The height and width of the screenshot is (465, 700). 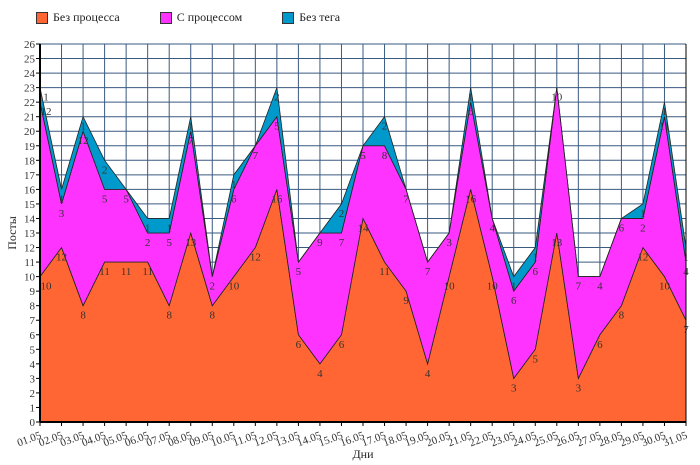 What do you see at coordinates (86, 17) in the screenshot?
I see `legend-label: Без процесса` at bounding box center [86, 17].